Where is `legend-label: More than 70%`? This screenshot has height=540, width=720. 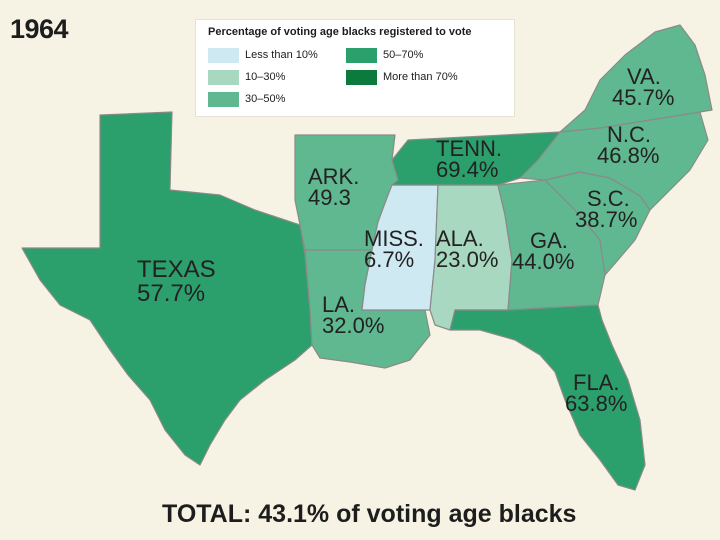
legend-label: More than 70% is located at coordinates (420, 77).